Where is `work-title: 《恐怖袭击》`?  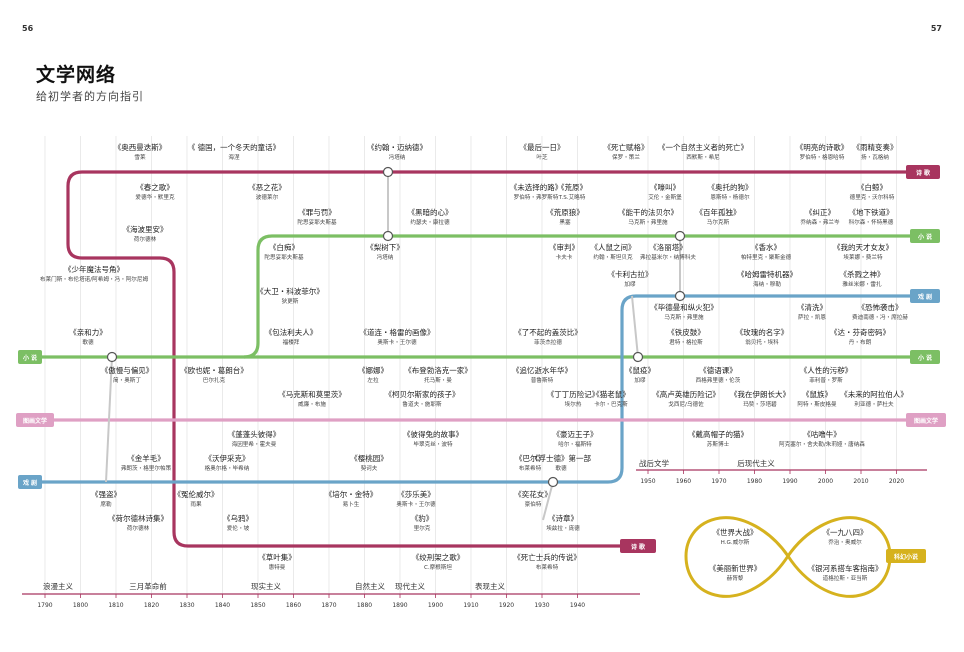 work-title: 《恐怖袭击》 is located at coordinates (880, 307).